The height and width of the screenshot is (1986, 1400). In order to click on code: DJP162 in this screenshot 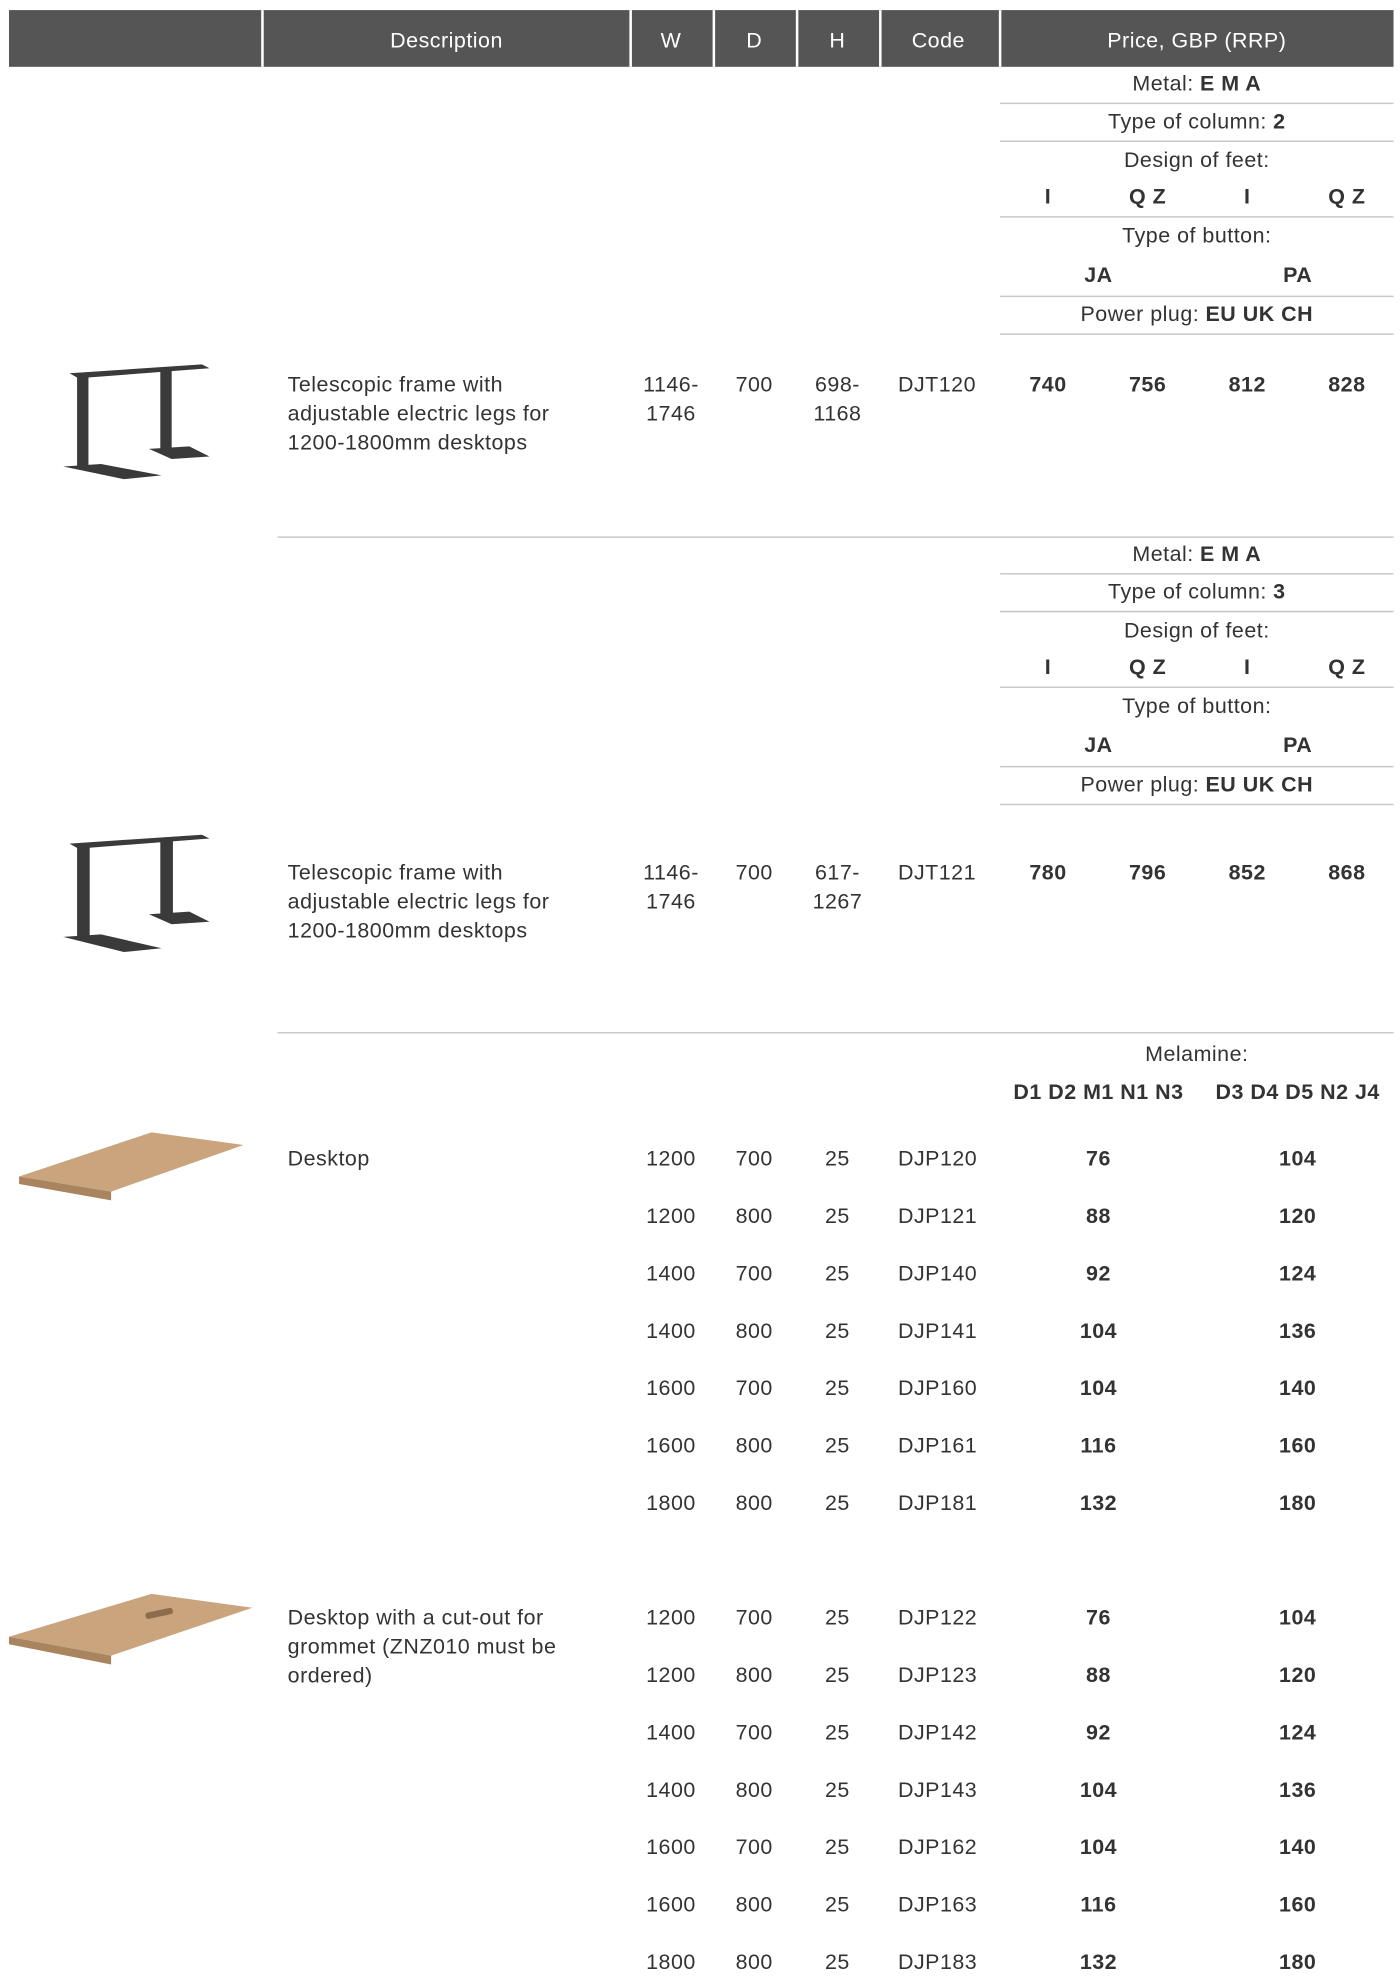, I will do `click(937, 1847)`.